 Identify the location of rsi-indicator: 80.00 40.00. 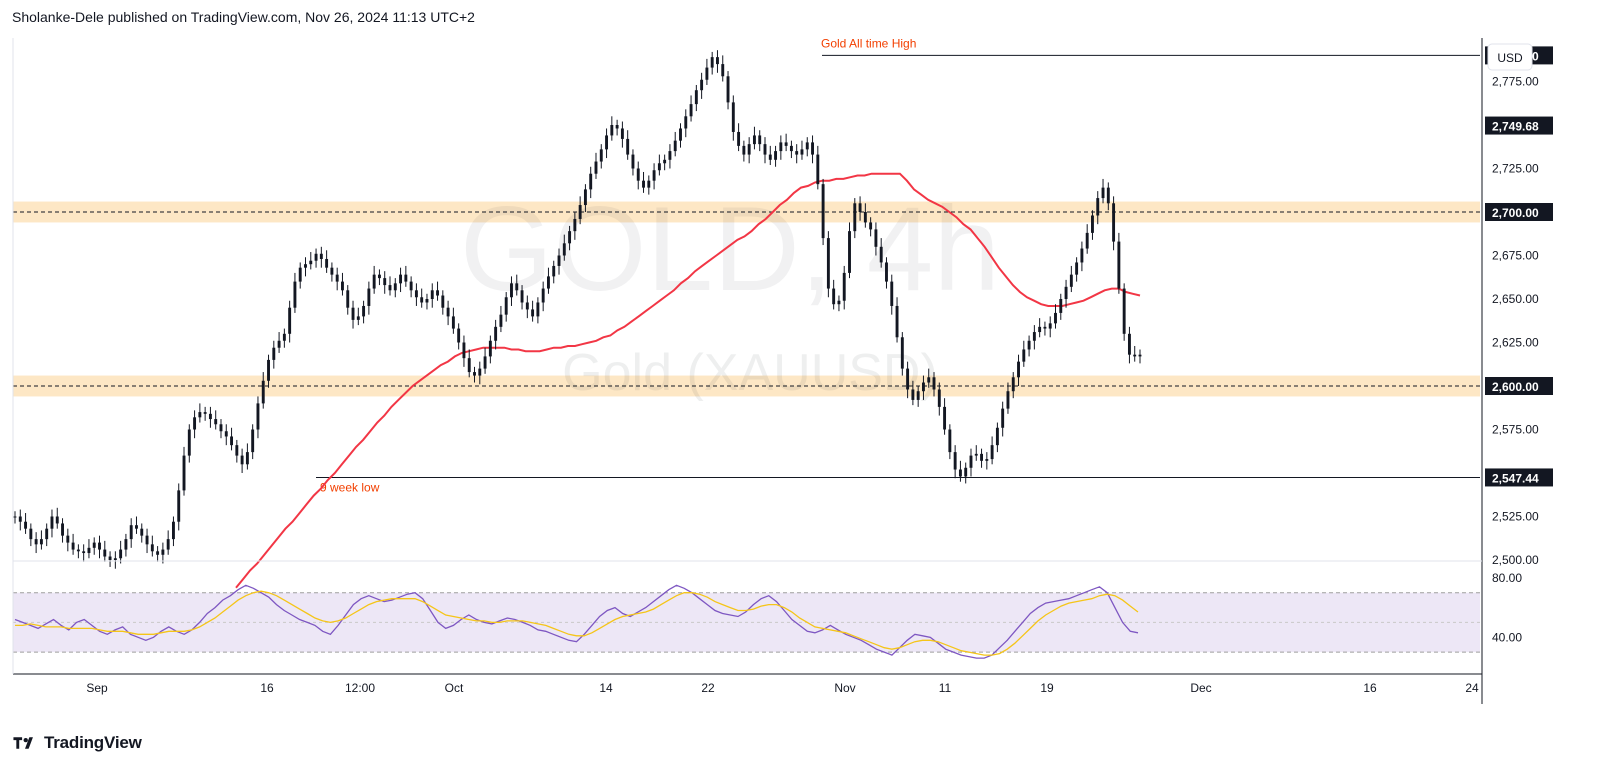
(767, 615).